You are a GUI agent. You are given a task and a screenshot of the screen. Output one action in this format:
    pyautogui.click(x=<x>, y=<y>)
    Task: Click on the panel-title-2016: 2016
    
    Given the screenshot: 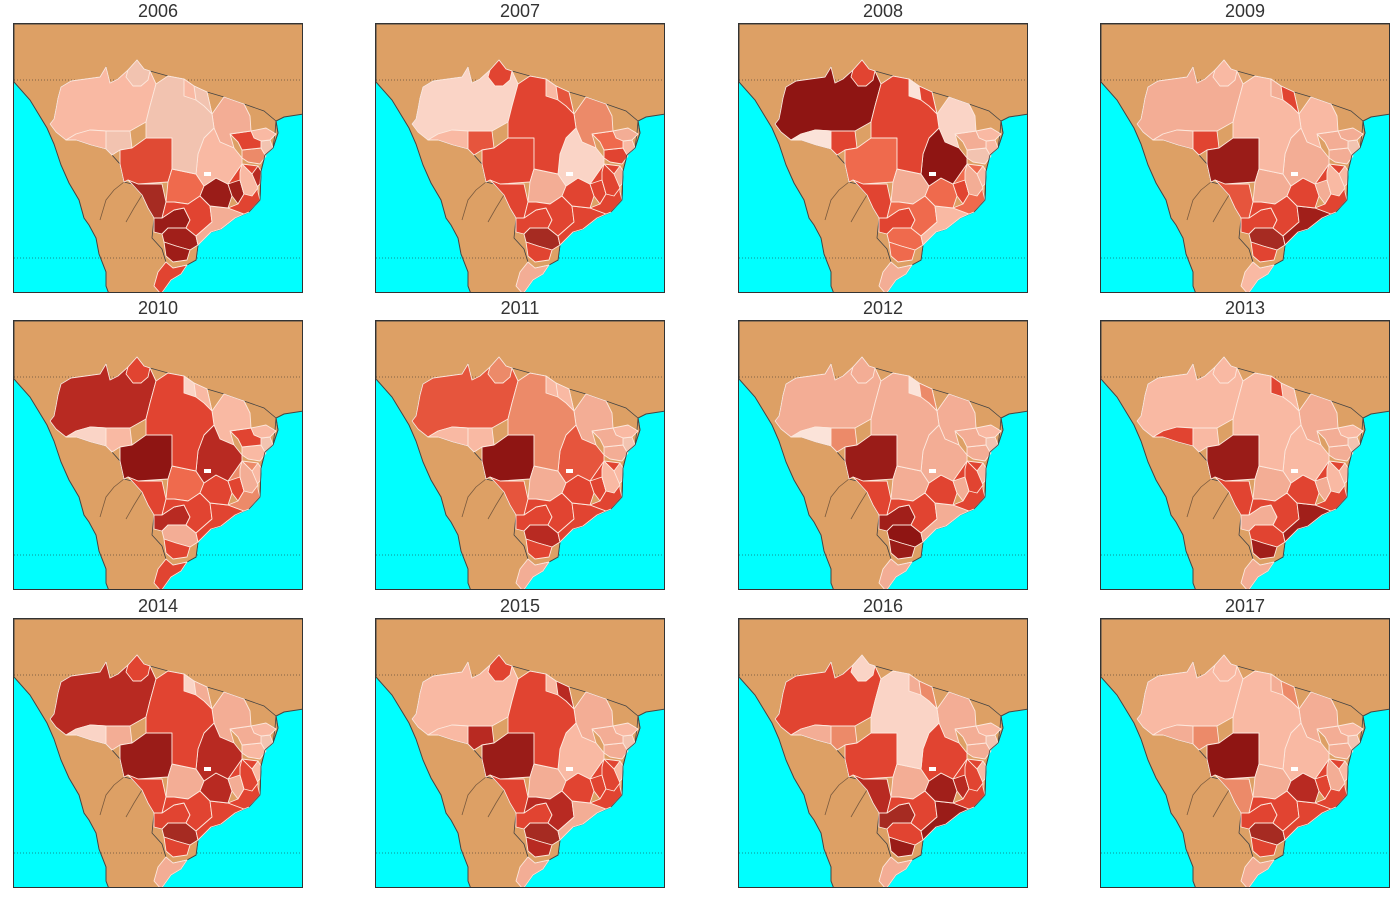 What is the action you would take?
    pyautogui.click(x=883, y=606)
    